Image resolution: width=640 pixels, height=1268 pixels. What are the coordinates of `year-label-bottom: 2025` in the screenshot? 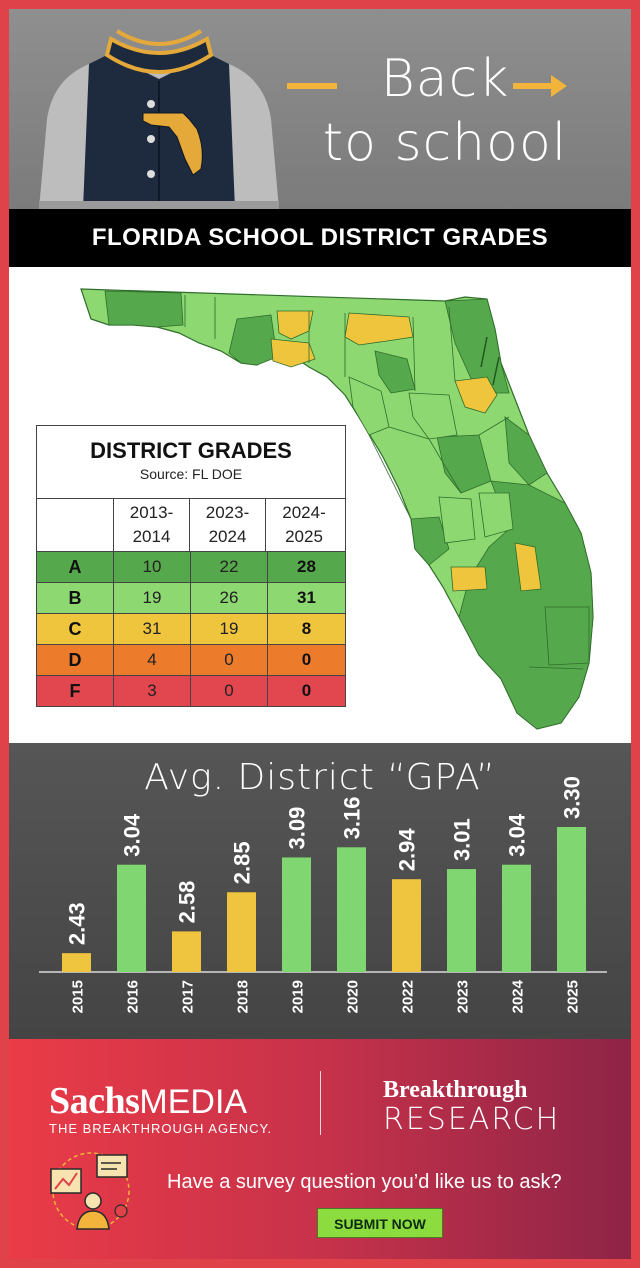 It's located at (304, 536).